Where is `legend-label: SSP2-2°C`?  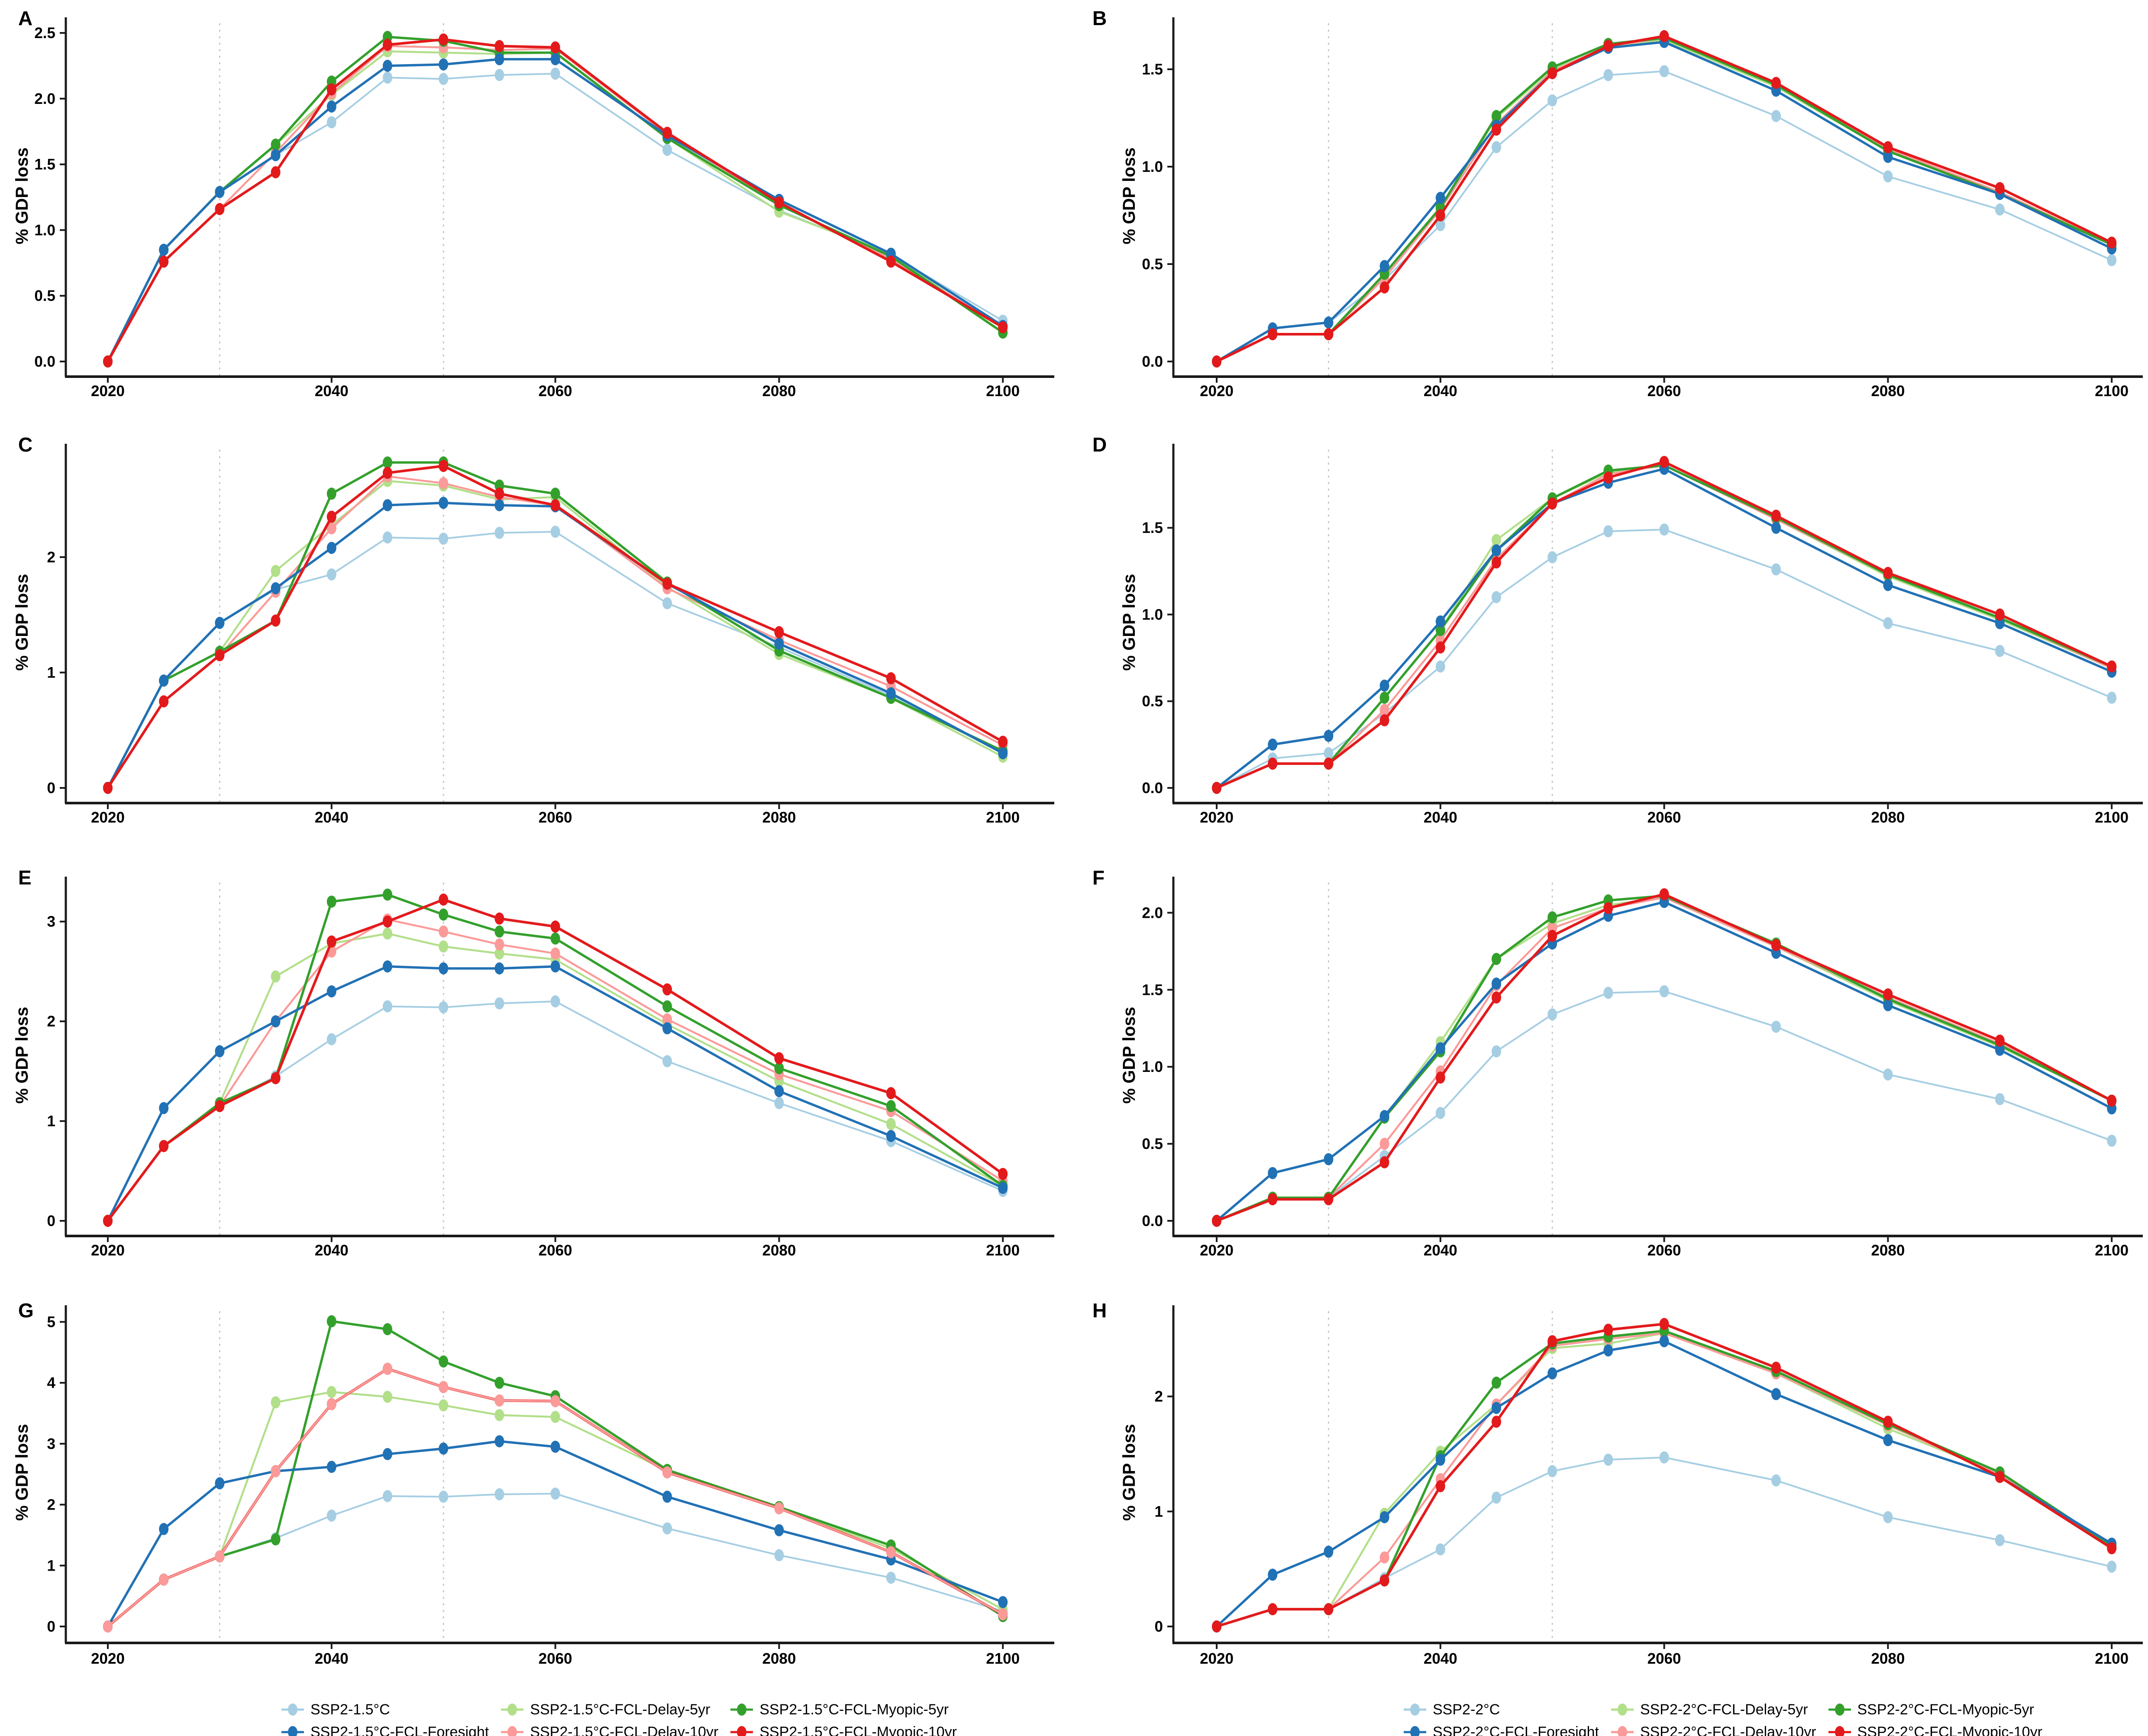 legend-label: SSP2-2°C is located at coordinates (1466, 1709).